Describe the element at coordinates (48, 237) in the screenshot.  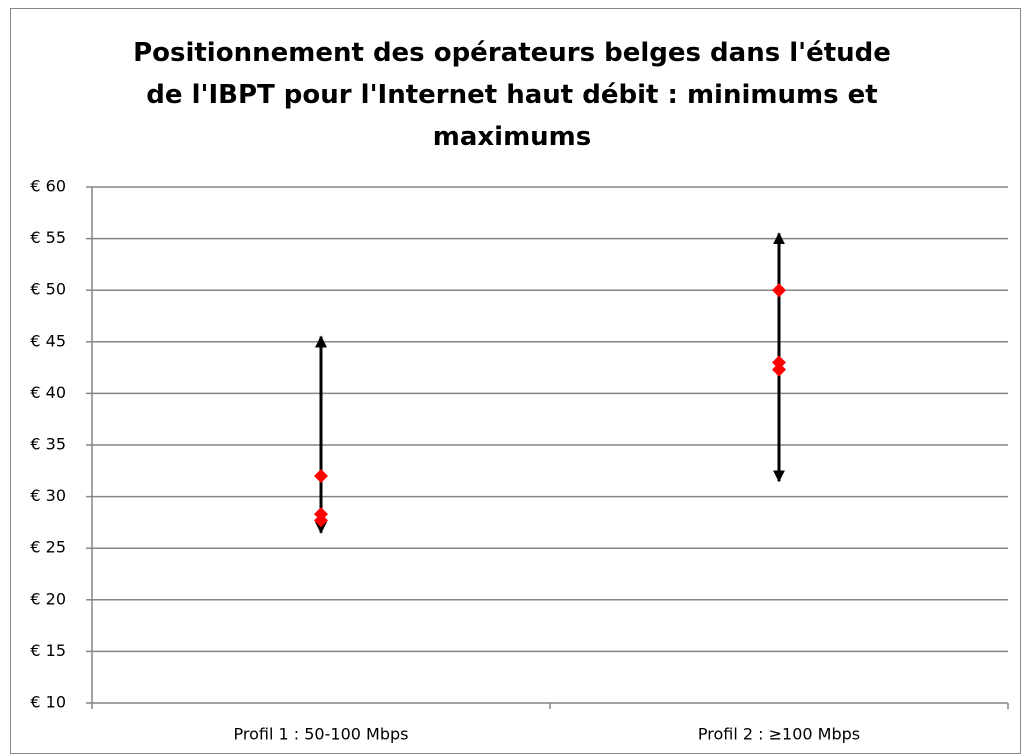
I see `y-tick-label: € 55` at that location.